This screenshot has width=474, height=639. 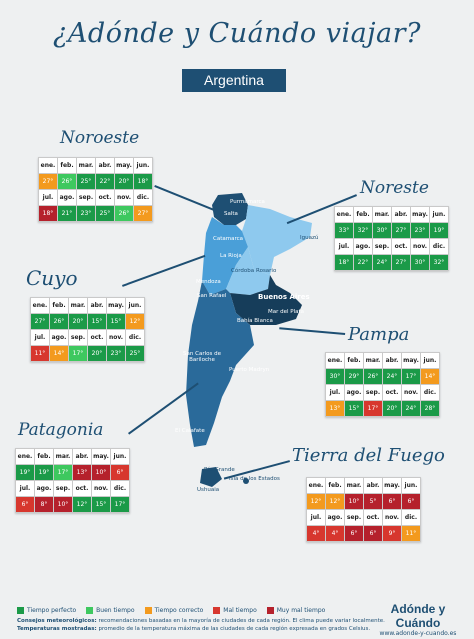 What do you see at coordinates (61, 430) in the screenshot?
I see `region-title-patagonia: Patagonia` at bounding box center [61, 430].